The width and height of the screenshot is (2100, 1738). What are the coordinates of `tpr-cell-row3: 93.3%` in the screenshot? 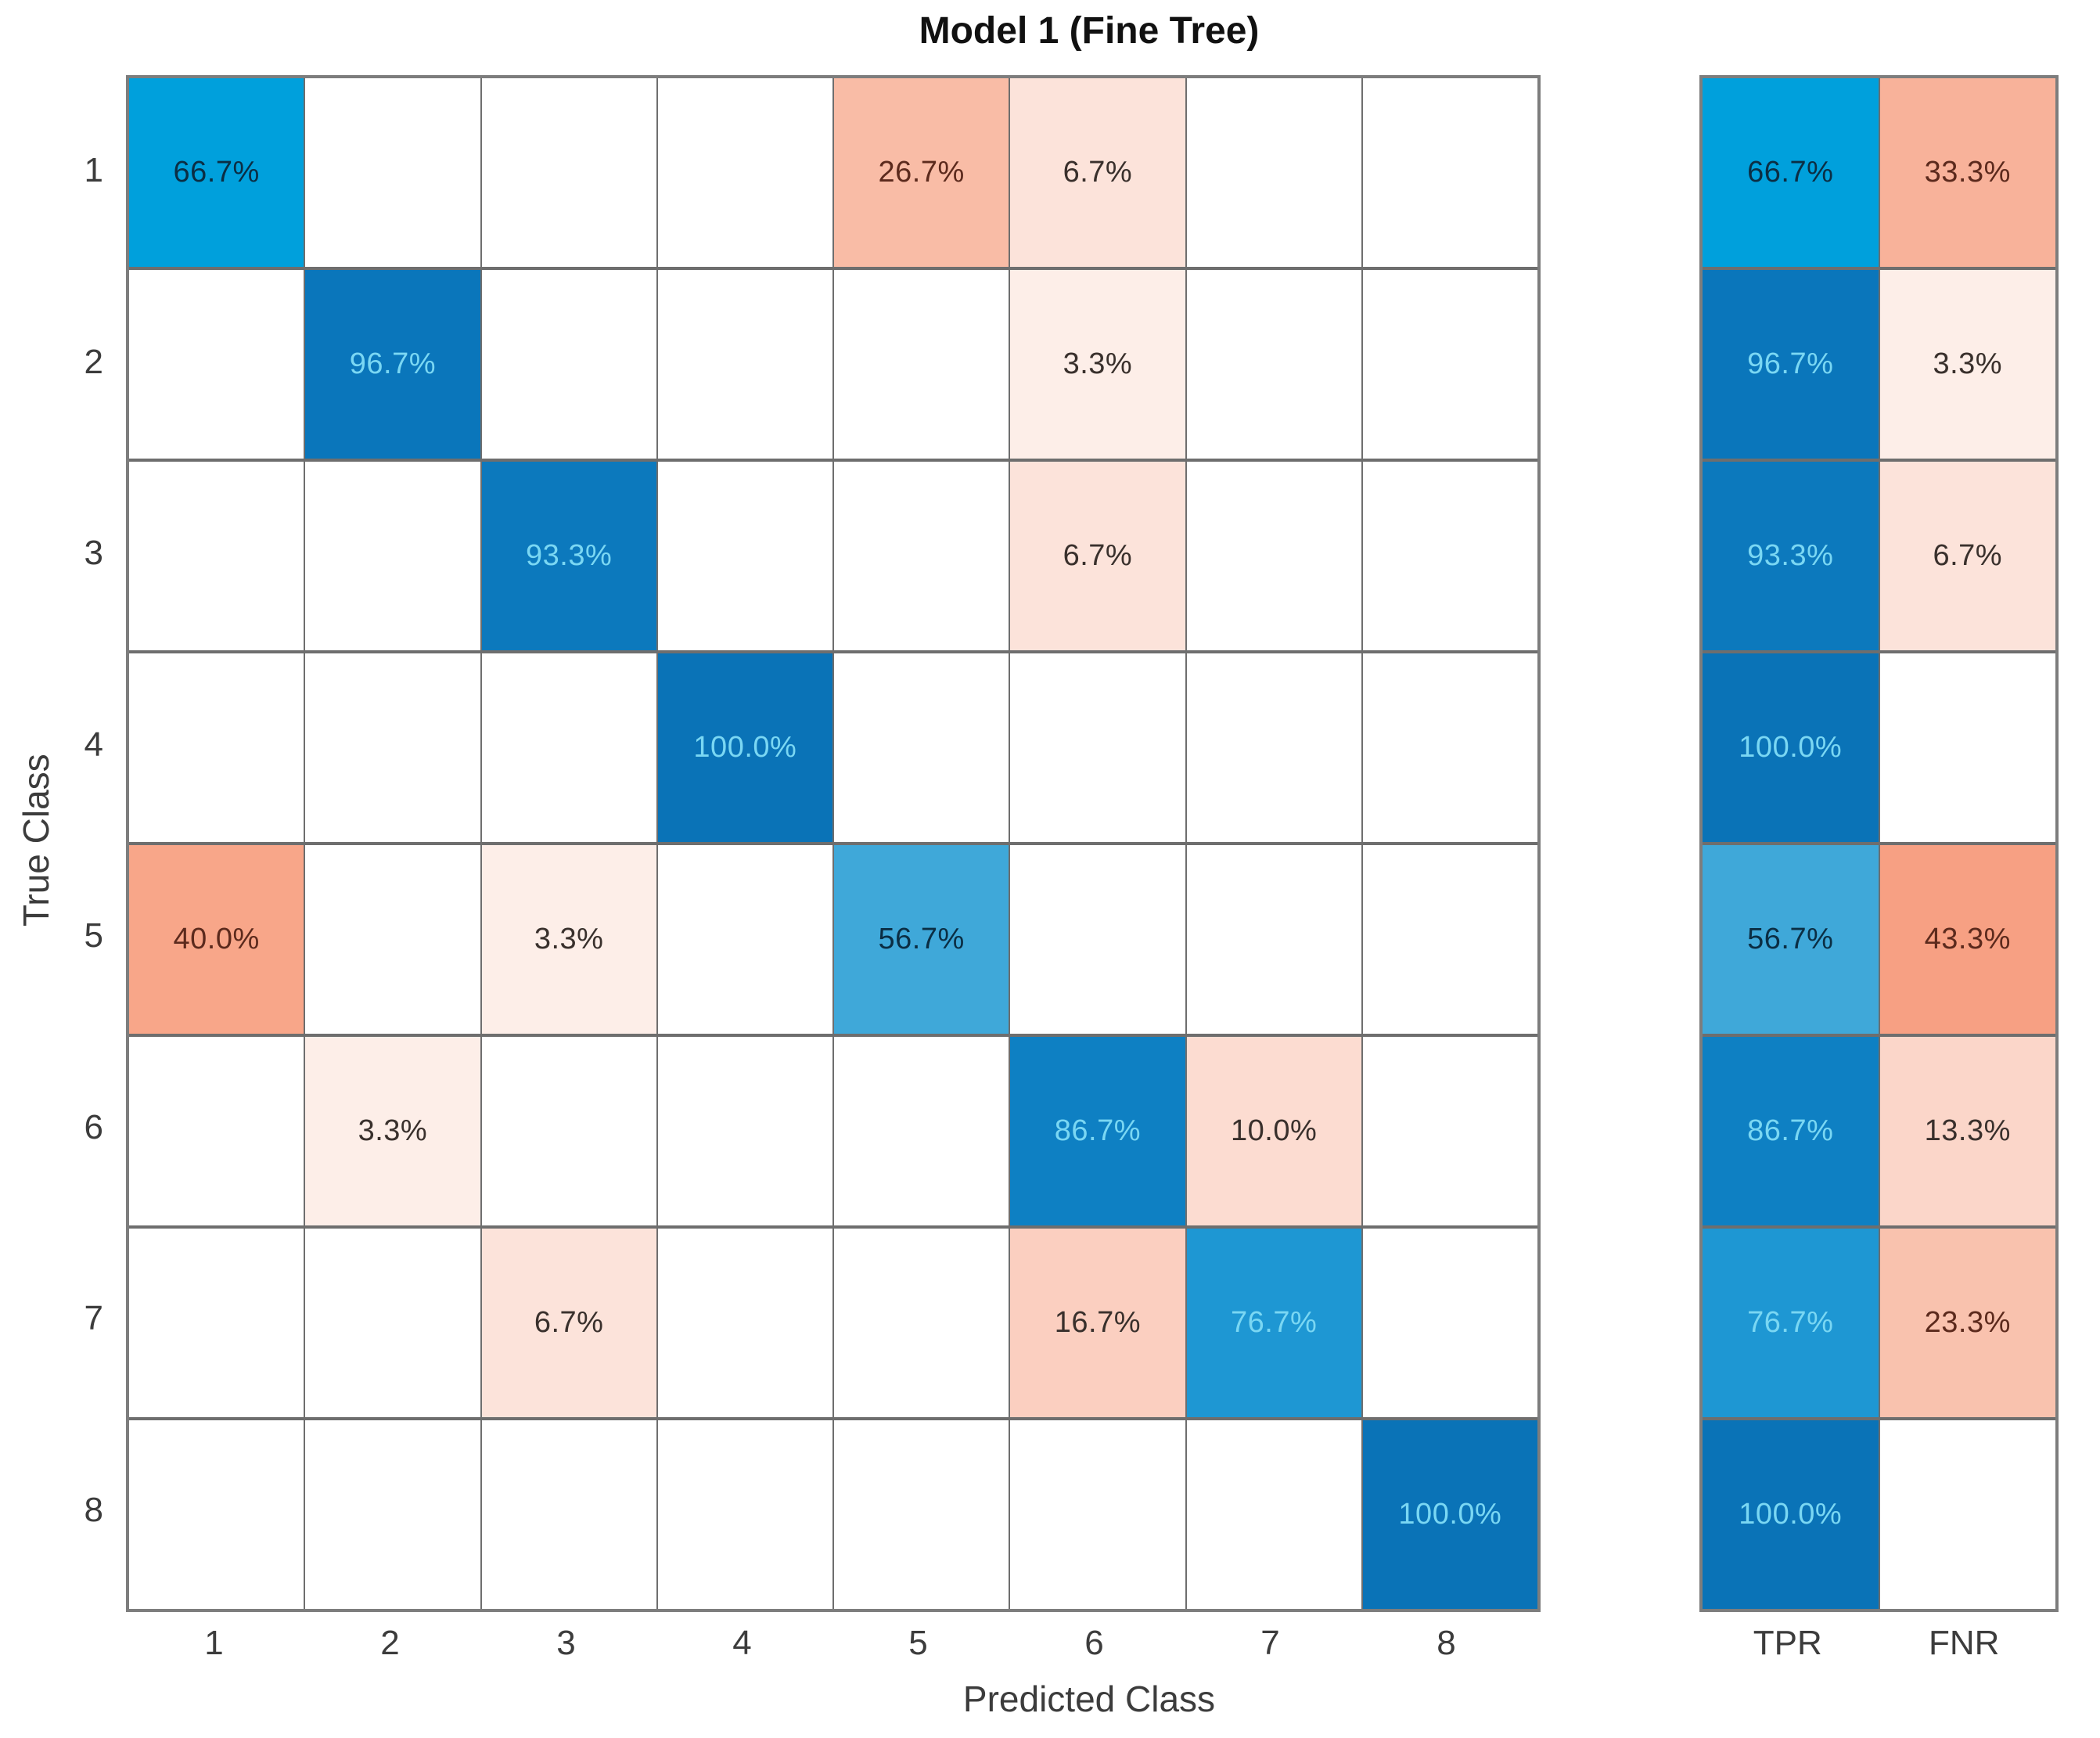 It's located at (1791, 556).